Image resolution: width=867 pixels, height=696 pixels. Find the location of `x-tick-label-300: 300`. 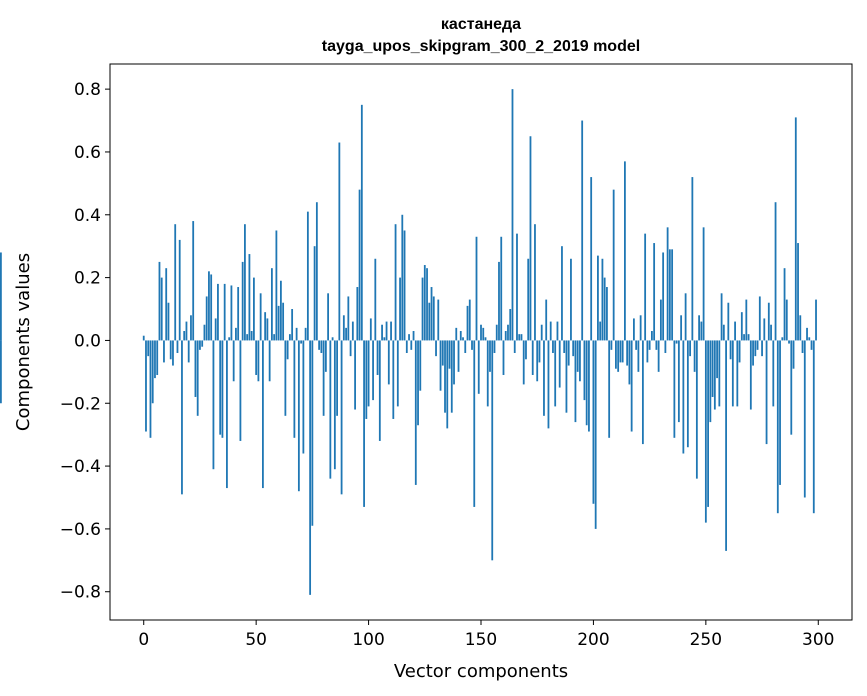

x-tick-label-300: 300 is located at coordinates (818, 640).